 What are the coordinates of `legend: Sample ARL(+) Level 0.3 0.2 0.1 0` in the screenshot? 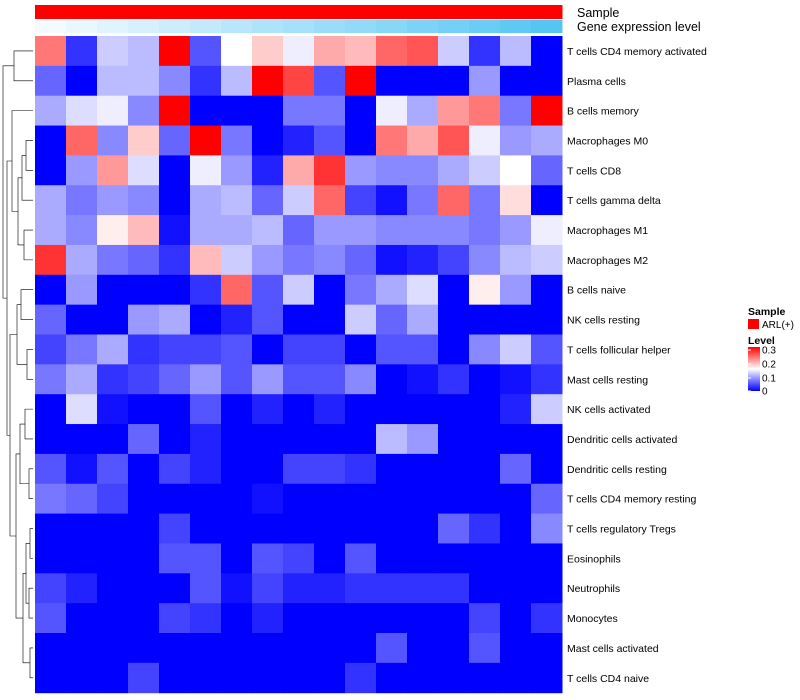 It's located at (771, 352).